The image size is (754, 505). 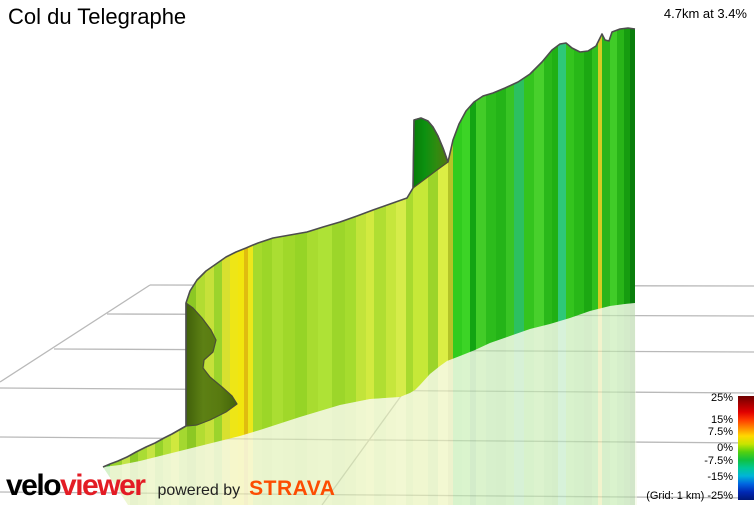 I want to click on legend-label-neg7-5: -7.5%, so click(x=718, y=461).